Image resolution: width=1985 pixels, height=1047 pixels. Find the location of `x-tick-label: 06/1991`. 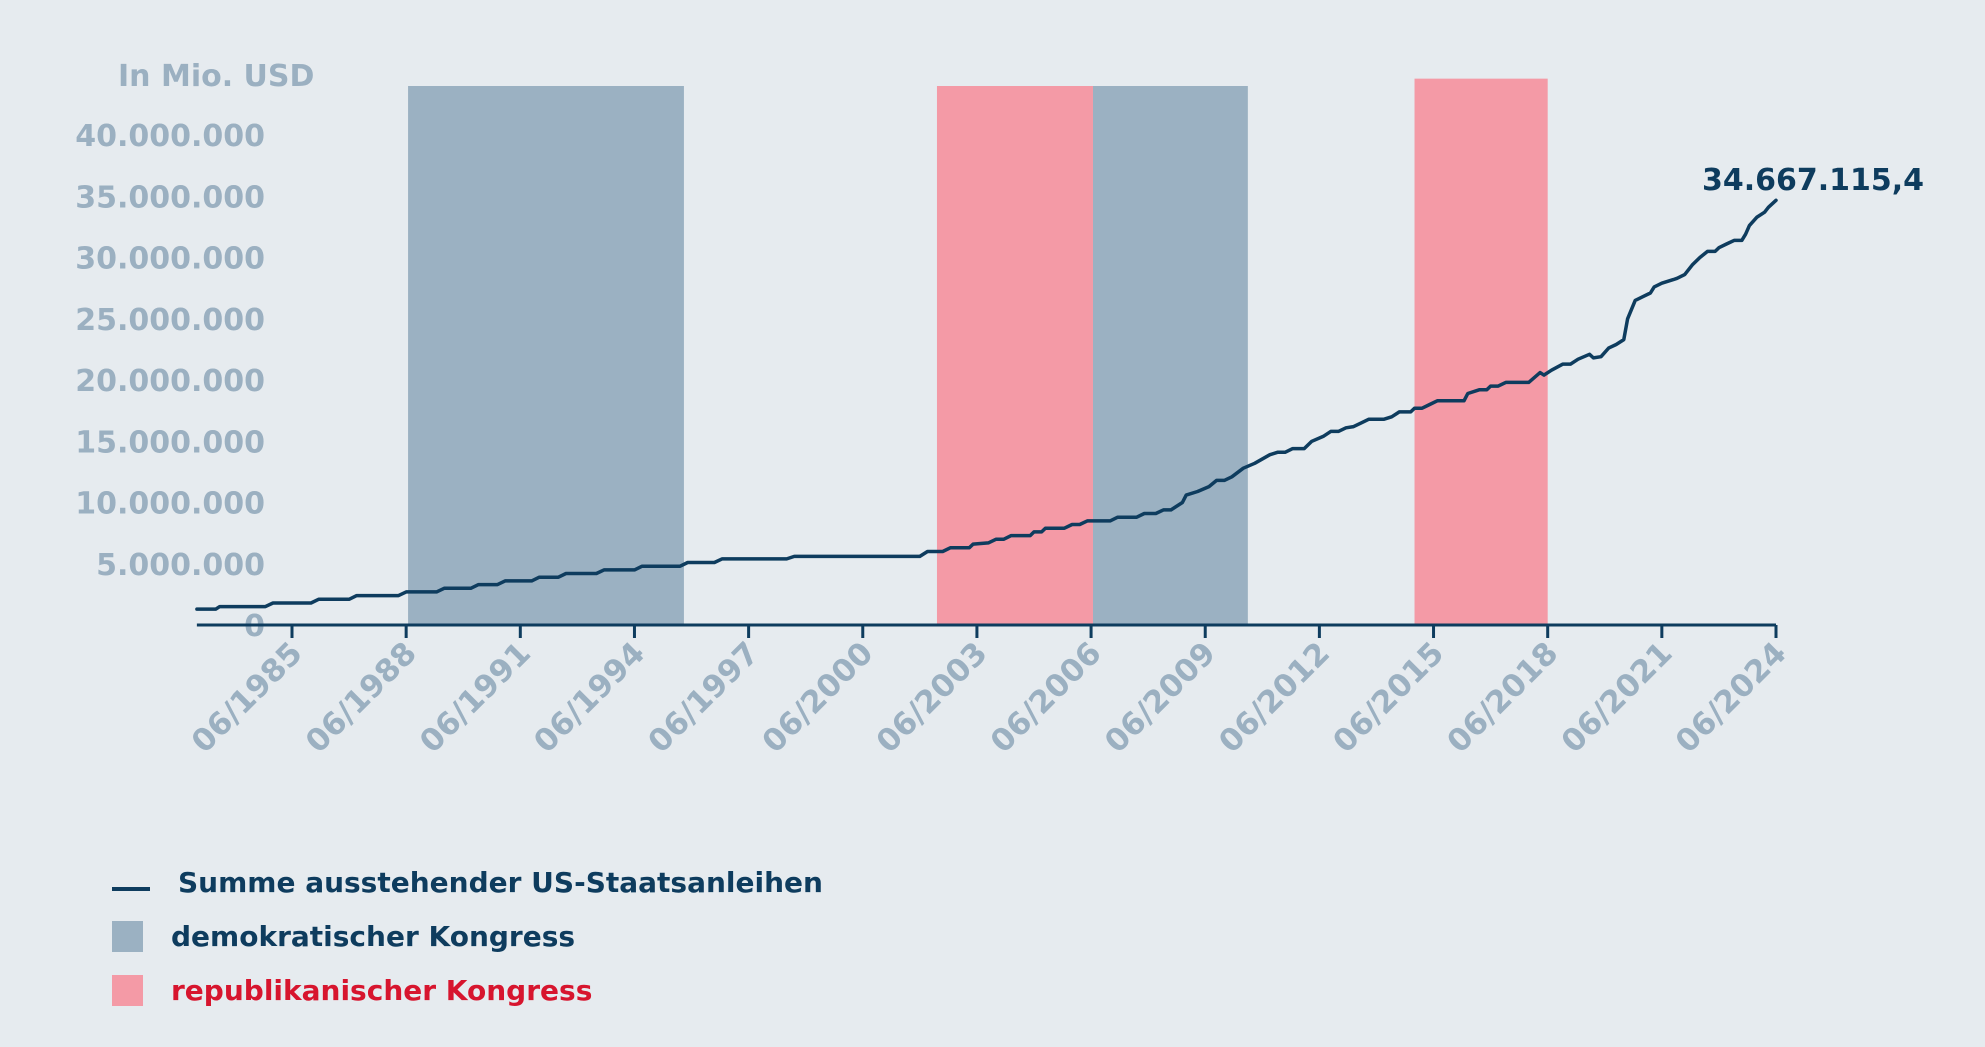

x-tick-label: 06/1991 is located at coordinates (475, 697).